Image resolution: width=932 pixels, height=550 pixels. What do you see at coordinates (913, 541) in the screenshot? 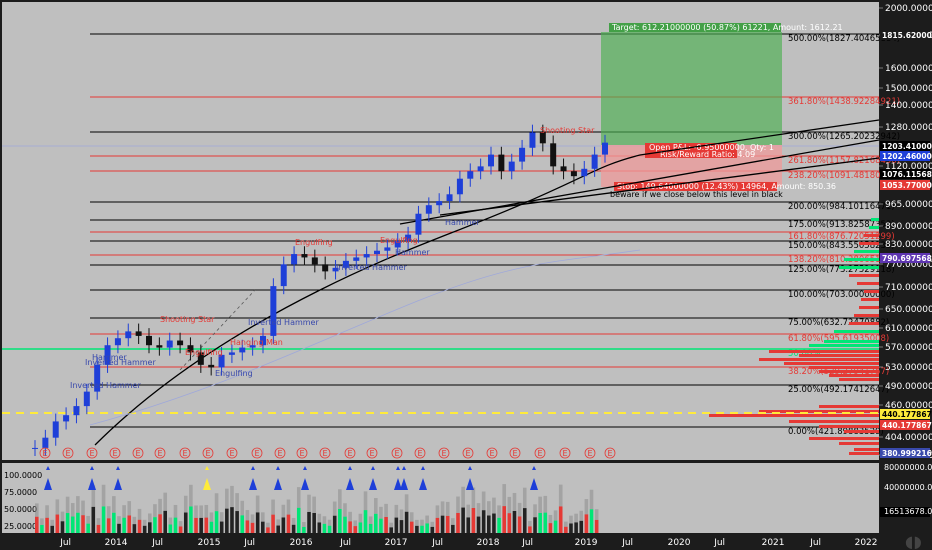
I see `scroll-icon: ◖◗` at bounding box center [913, 541].